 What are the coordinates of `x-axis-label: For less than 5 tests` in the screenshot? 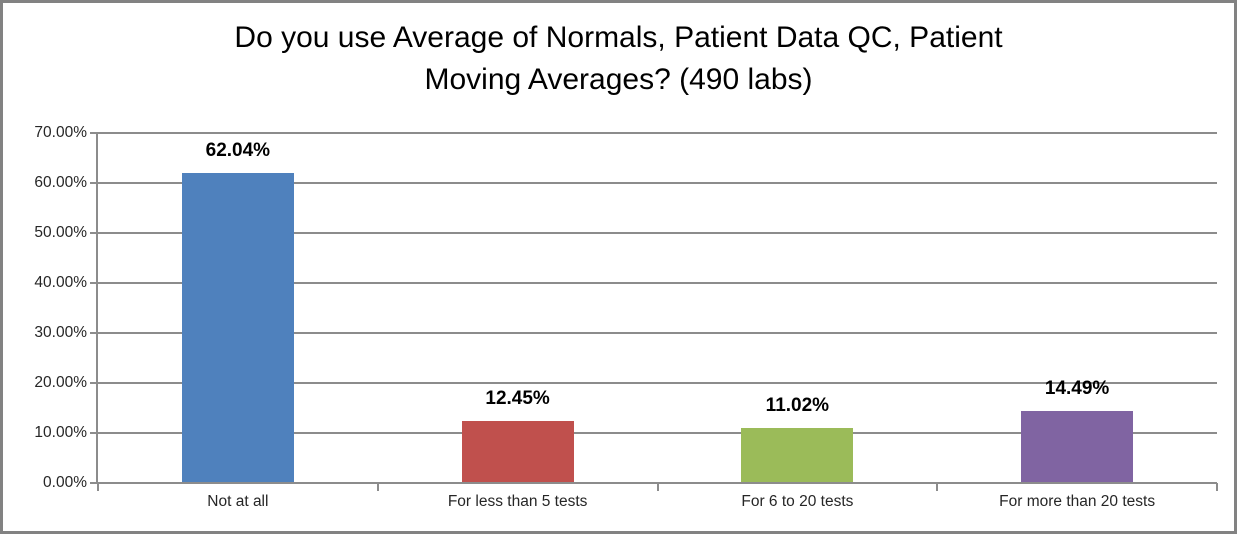 It's located at (517, 501).